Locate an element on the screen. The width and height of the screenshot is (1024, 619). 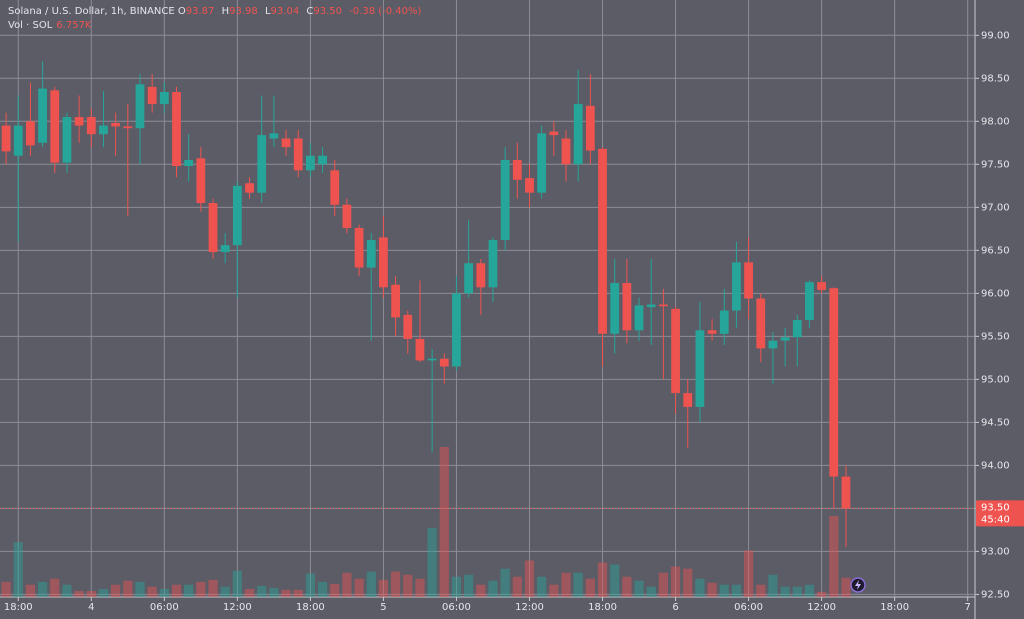
countdown-label: 45:40 is located at coordinates (995, 519).